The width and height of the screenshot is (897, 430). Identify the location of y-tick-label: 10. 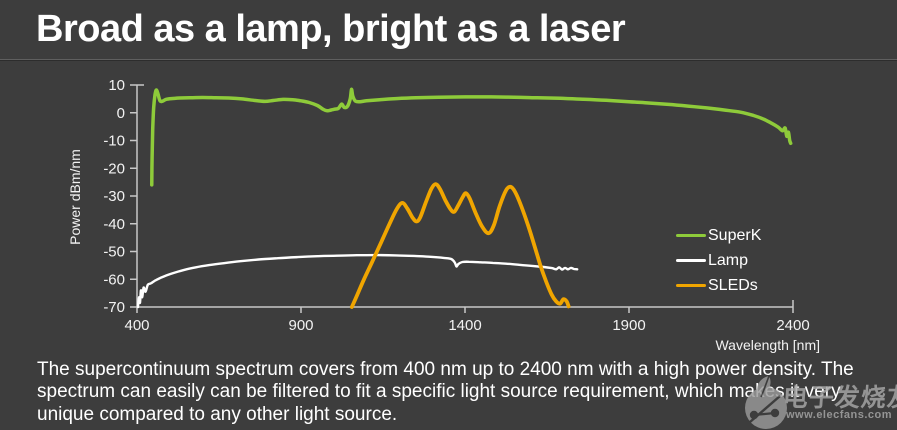
(116, 85).